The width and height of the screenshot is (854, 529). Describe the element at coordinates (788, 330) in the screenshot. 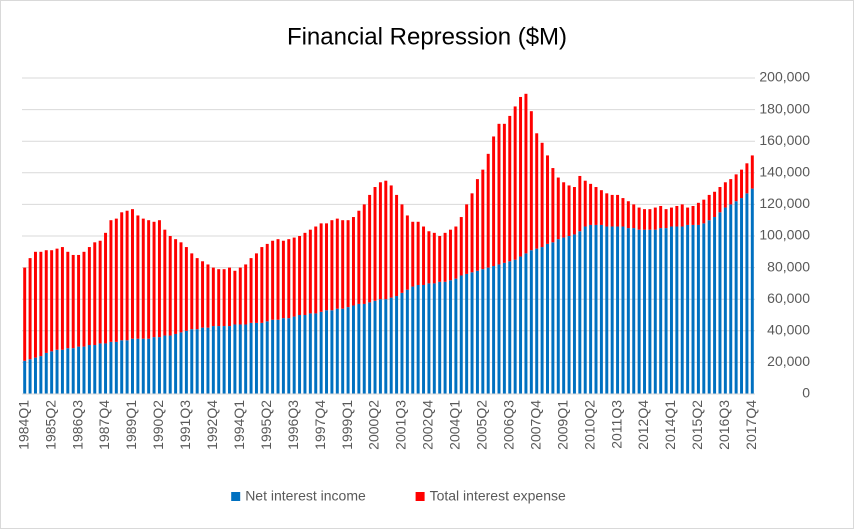

I see `y-tick-label: 40,000` at that location.